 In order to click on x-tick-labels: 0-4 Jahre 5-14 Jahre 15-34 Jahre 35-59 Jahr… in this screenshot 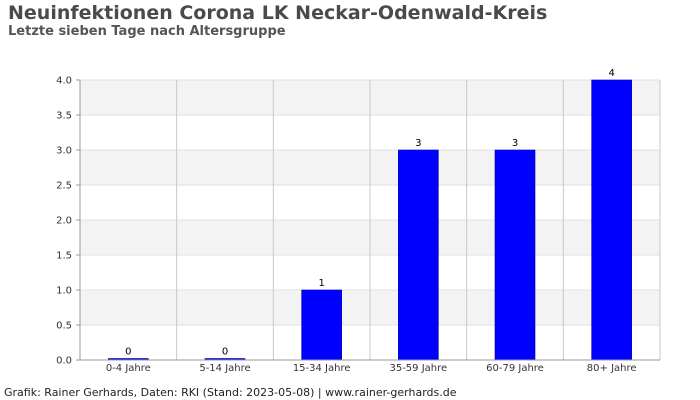, I will do `click(371, 368)`.